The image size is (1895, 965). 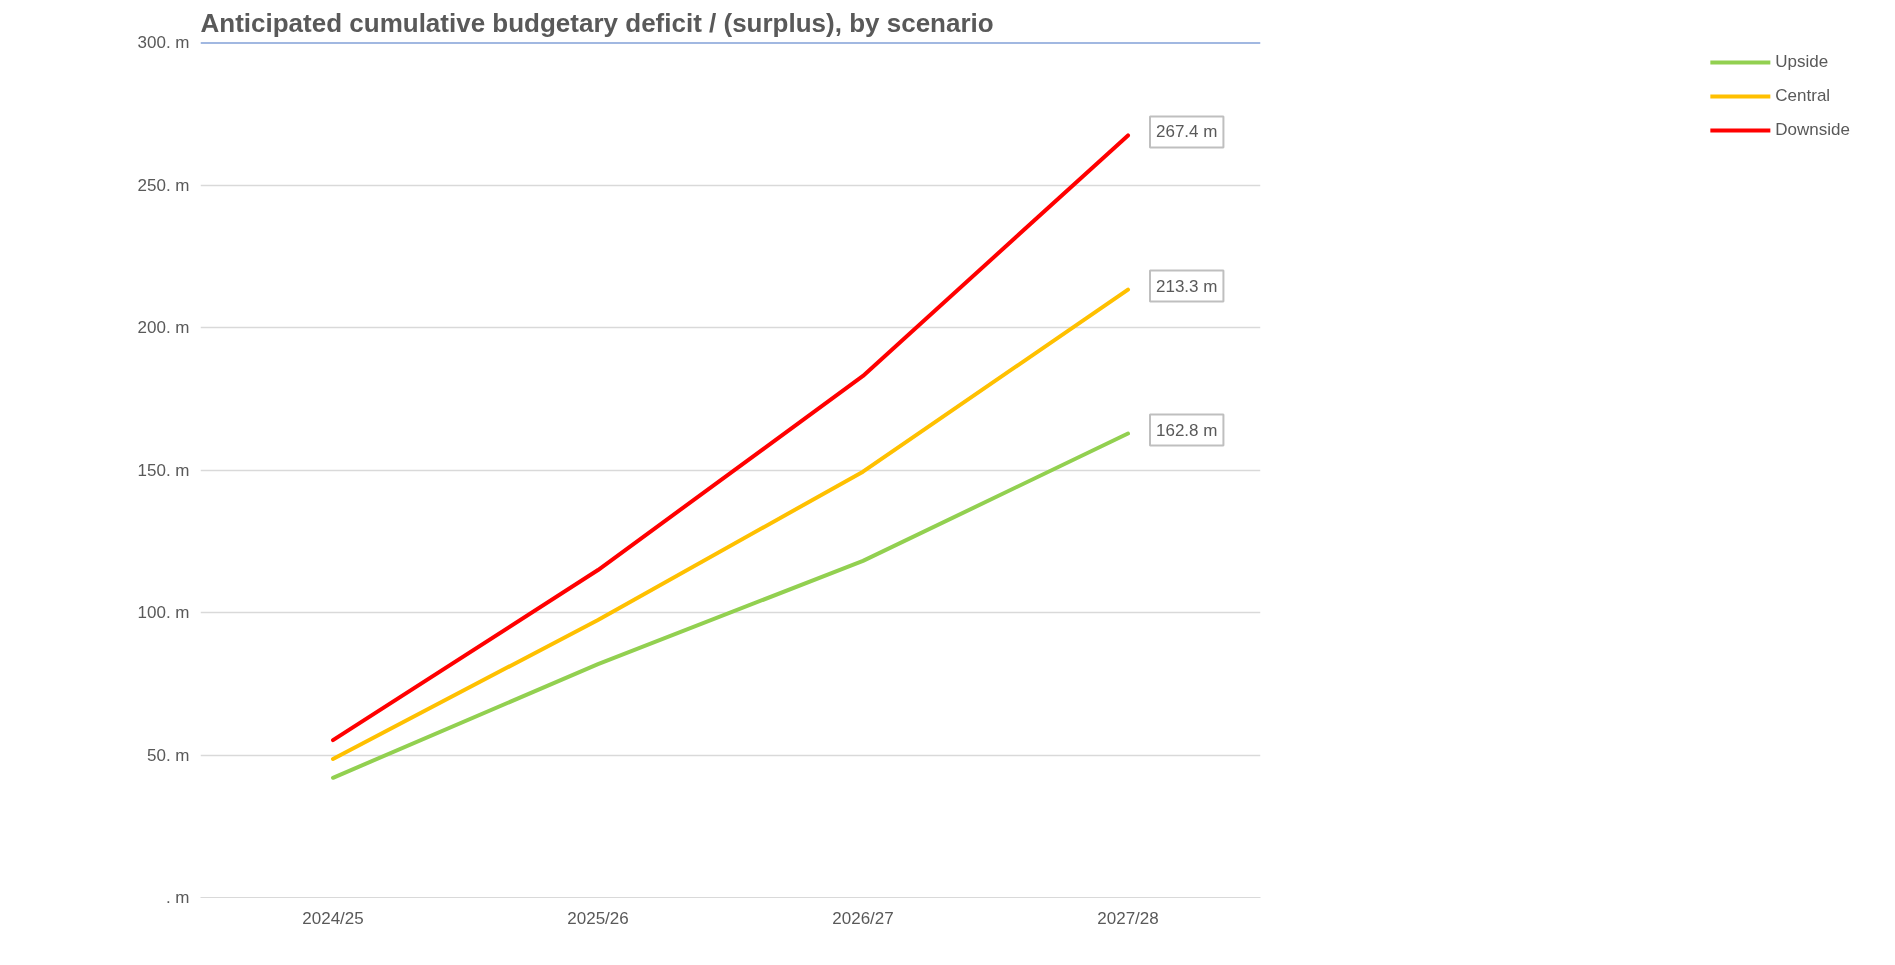 What do you see at coordinates (1187, 430) in the screenshot?
I see `data-label: 162.8 m` at bounding box center [1187, 430].